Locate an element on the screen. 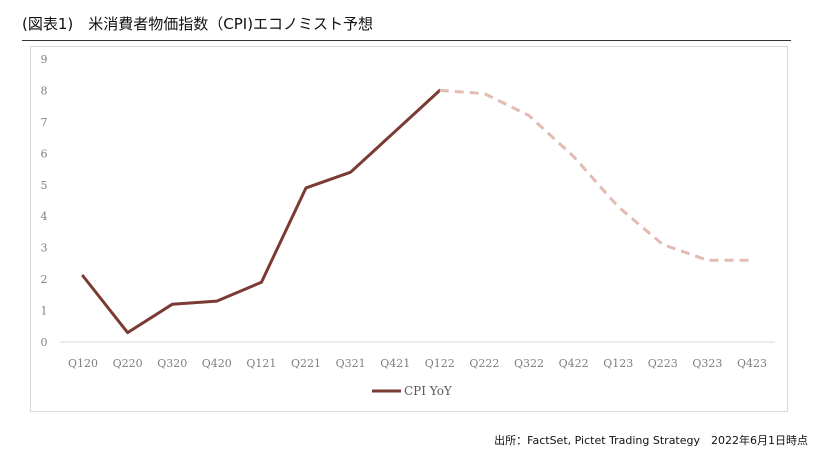  x-tick-label: Q420 is located at coordinates (217, 363).